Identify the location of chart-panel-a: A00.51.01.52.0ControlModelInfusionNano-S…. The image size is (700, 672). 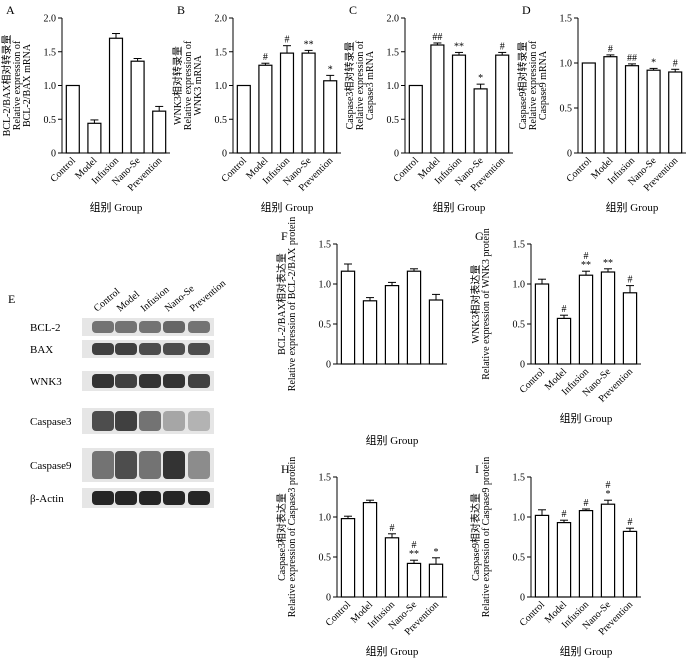
(85, 108).